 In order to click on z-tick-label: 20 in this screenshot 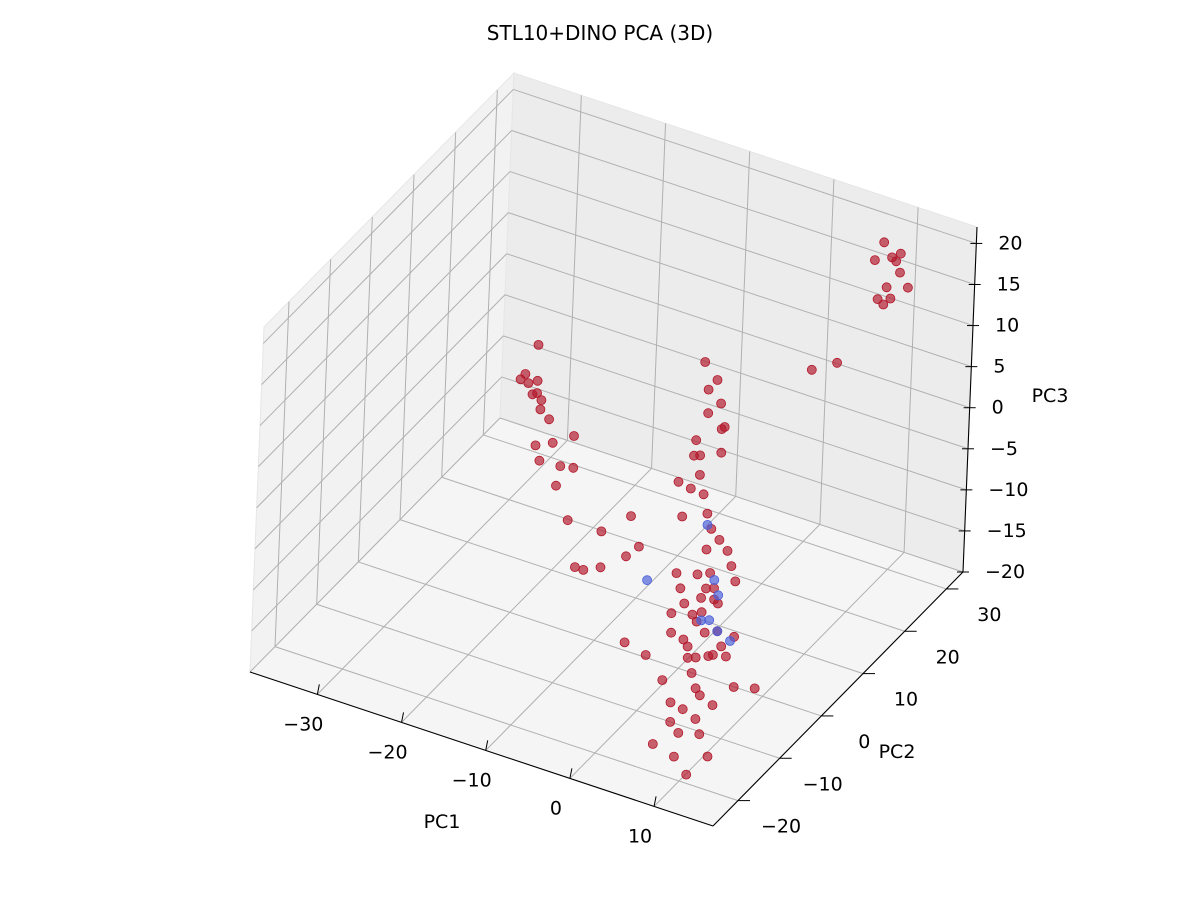, I will do `click(1010, 243)`.